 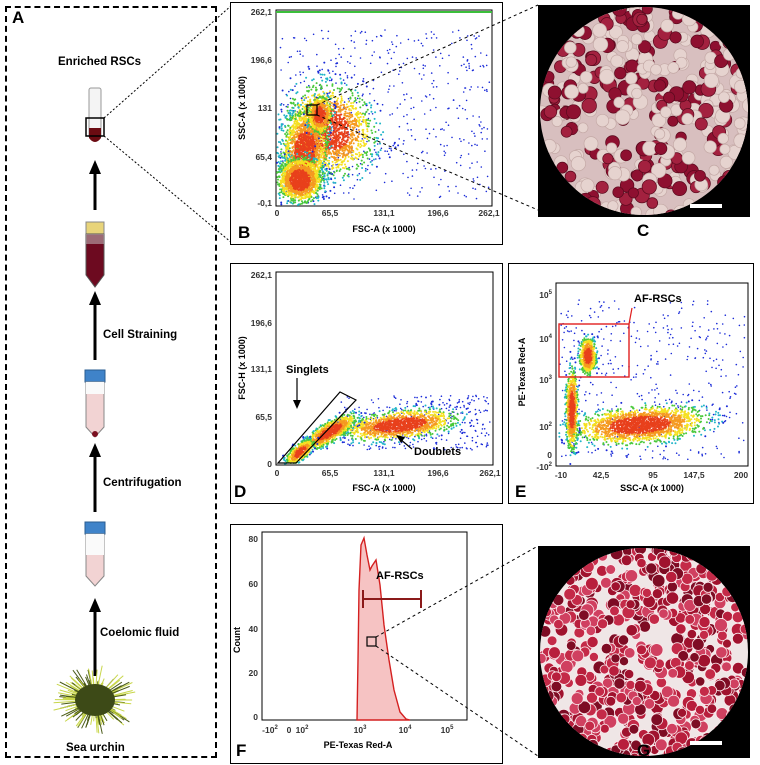 I want to click on b-xlabel: FSC-A (x 1000), so click(x=383, y=229).